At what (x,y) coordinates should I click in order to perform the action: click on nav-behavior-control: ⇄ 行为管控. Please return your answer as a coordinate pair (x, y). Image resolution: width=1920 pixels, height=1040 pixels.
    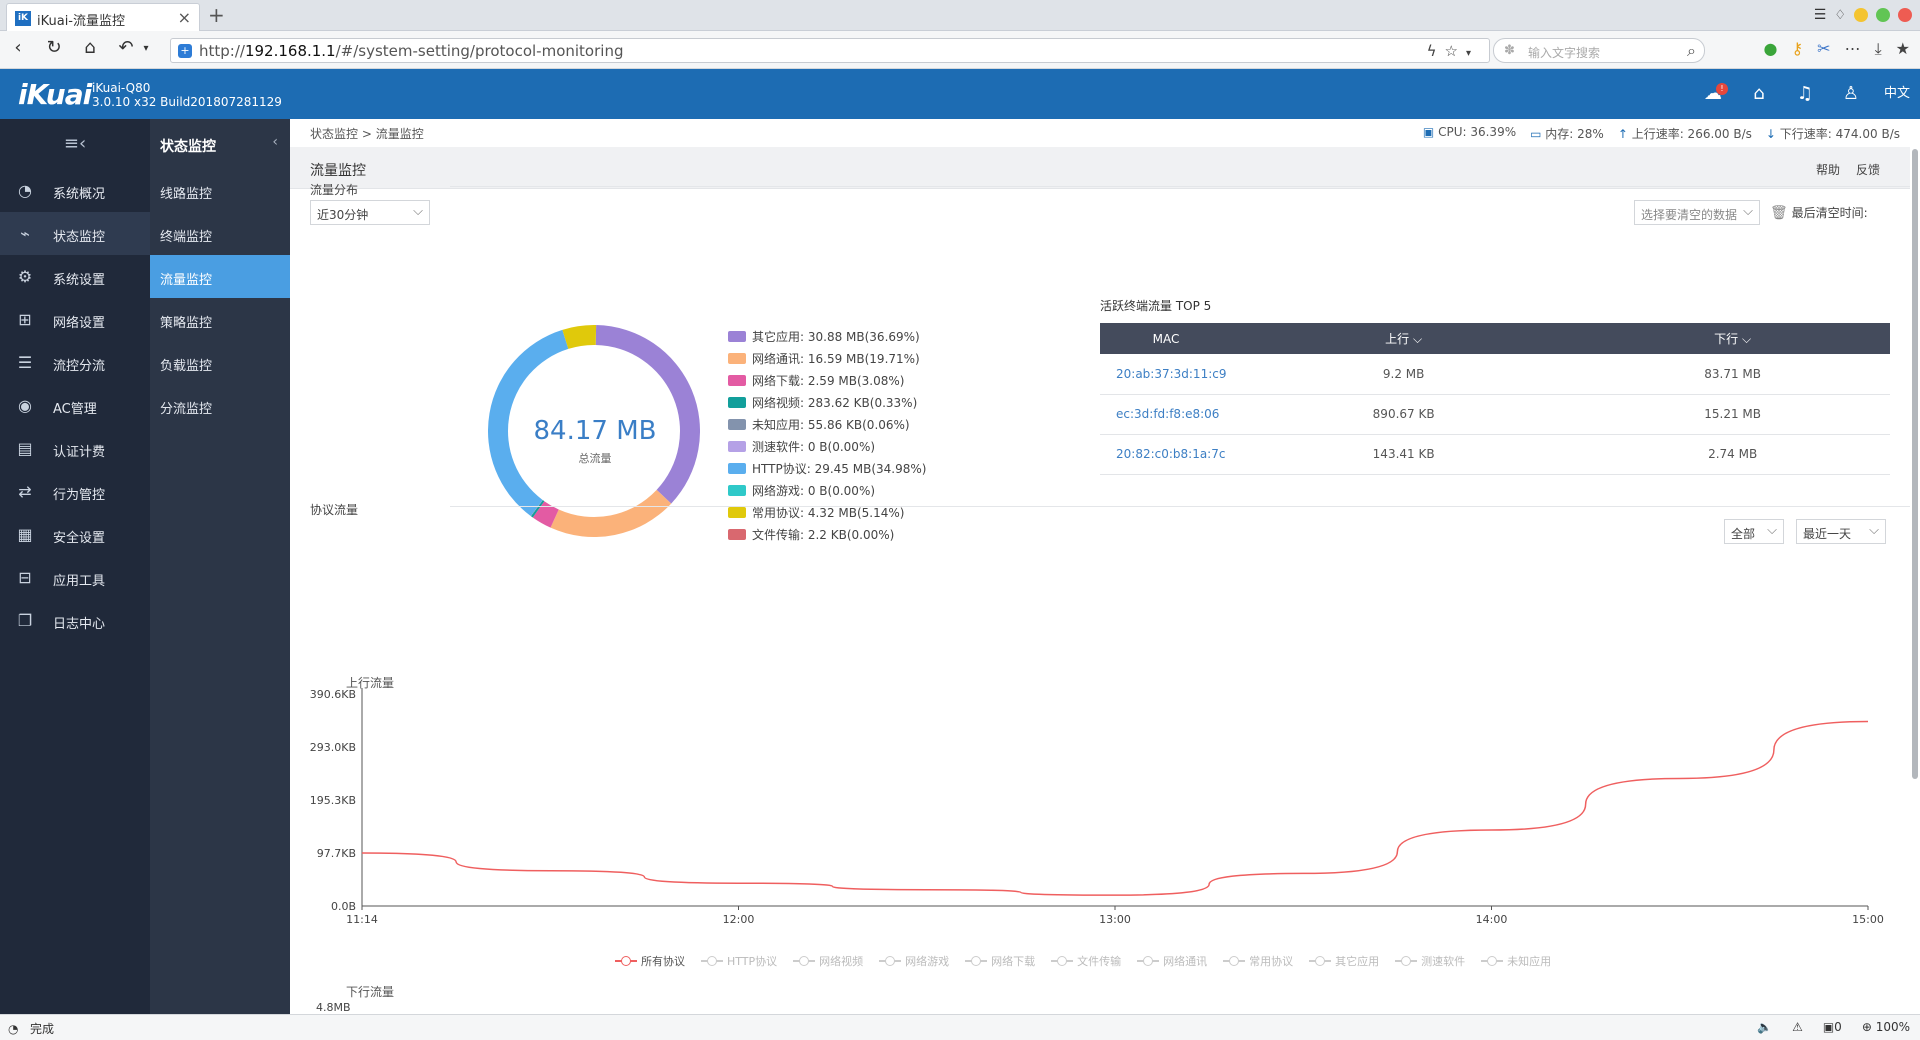
    Looking at the image, I should click on (75, 491).